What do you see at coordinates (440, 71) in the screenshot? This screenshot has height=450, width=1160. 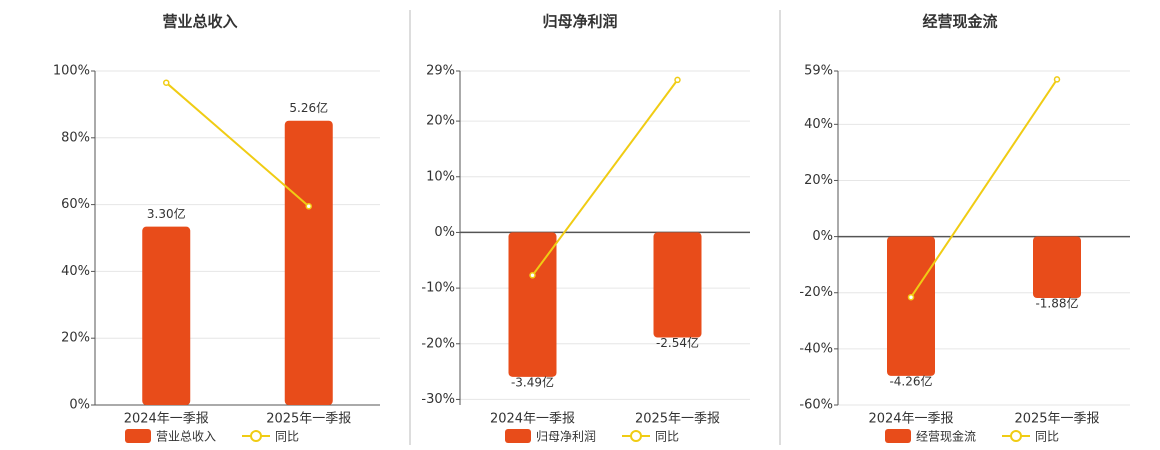 I see `y-tick-label: 29%` at bounding box center [440, 71].